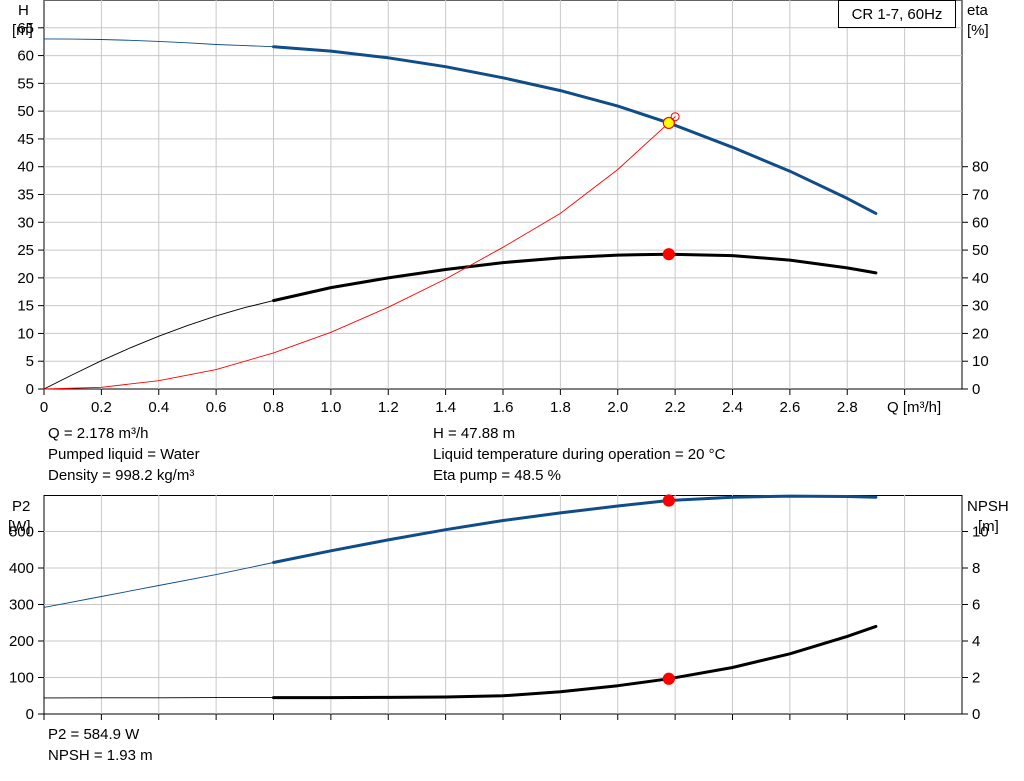  What do you see at coordinates (21, 506) in the screenshot?
I see `y-left-axis-label: P2` at bounding box center [21, 506].